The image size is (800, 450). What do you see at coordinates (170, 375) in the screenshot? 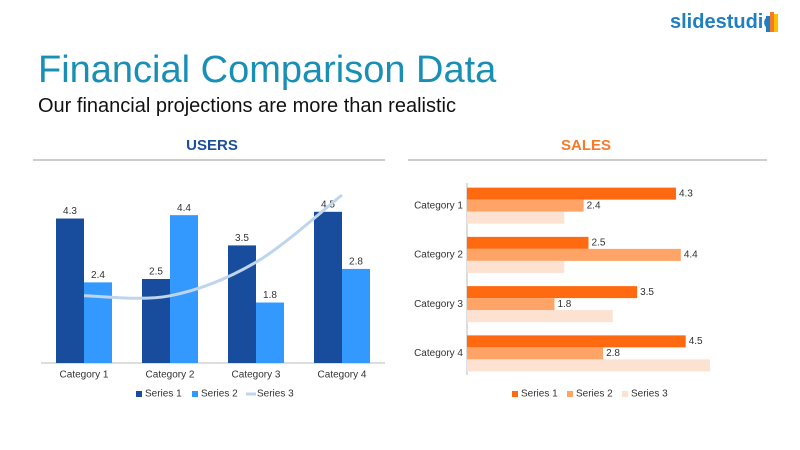
I see `x-tick-label: Category 2` at bounding box center [170, 375].